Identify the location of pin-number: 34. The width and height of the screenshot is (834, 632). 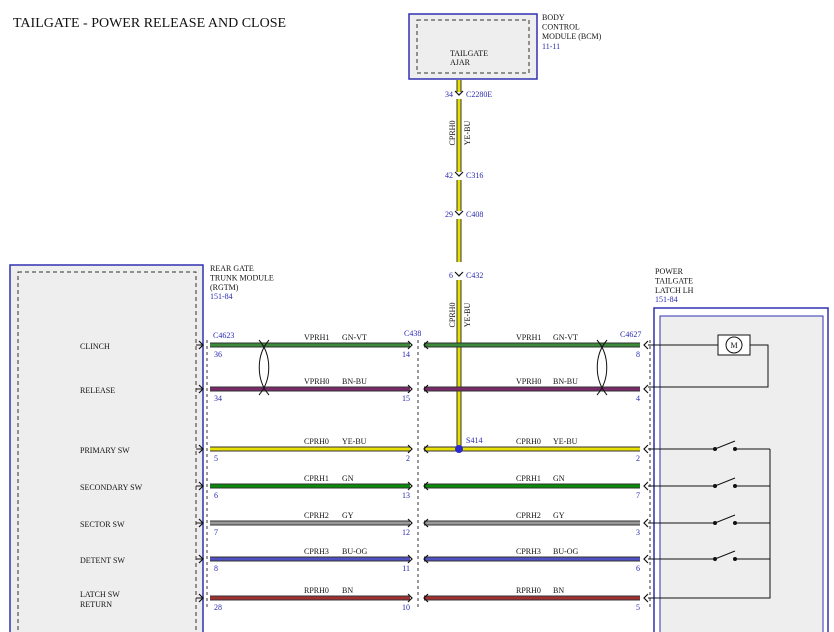
(218, 398).